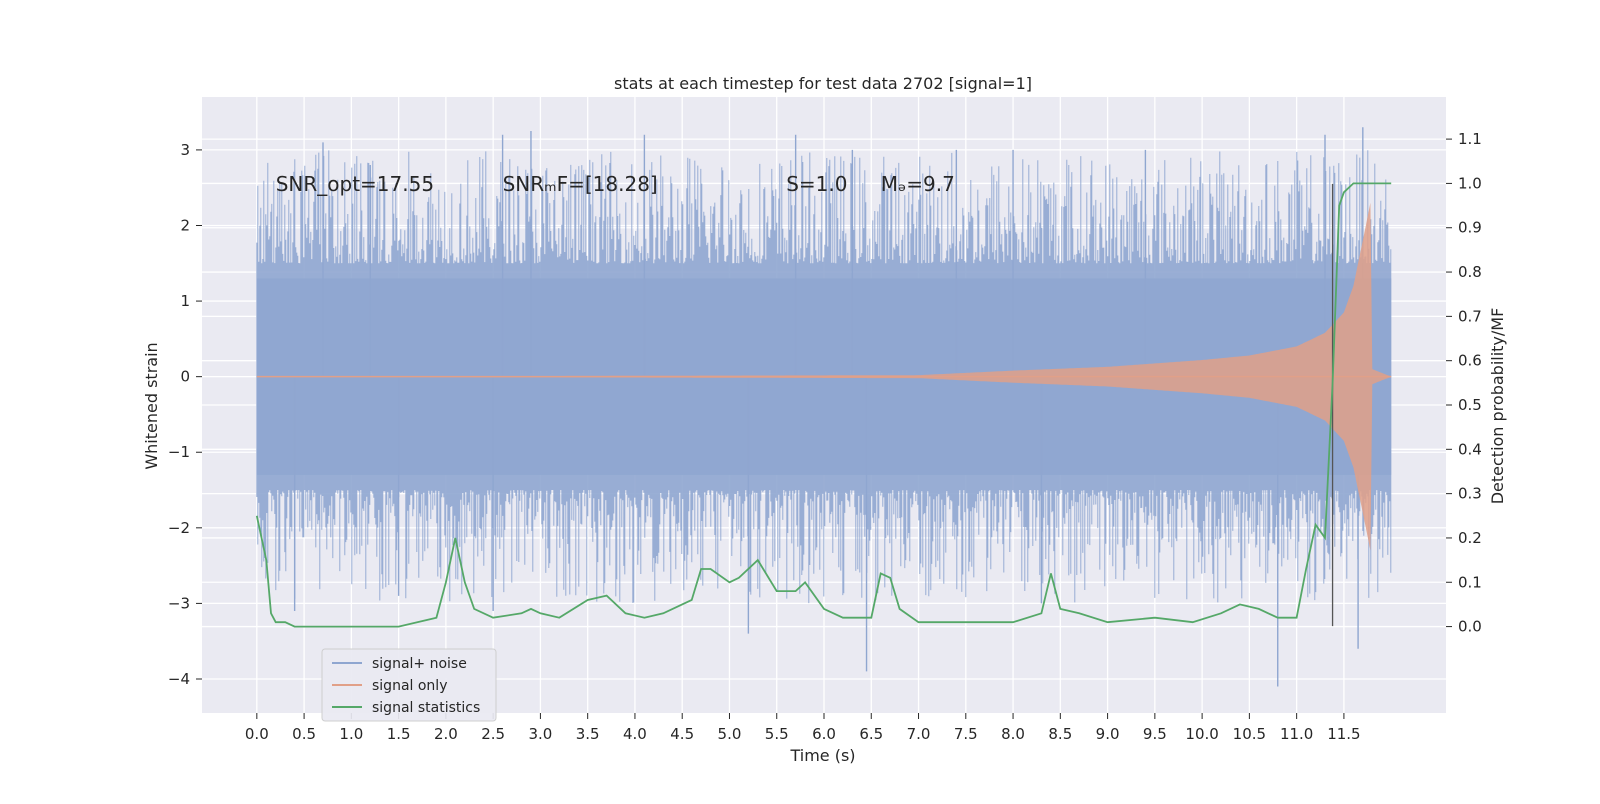 Image resolution: width=1600 pixels, height=804 pixels. What do you see at coordinates (1470, 405) in the screenshot?
I see `y2-tick-label: 0.5` at bounding box center [1470, 405].